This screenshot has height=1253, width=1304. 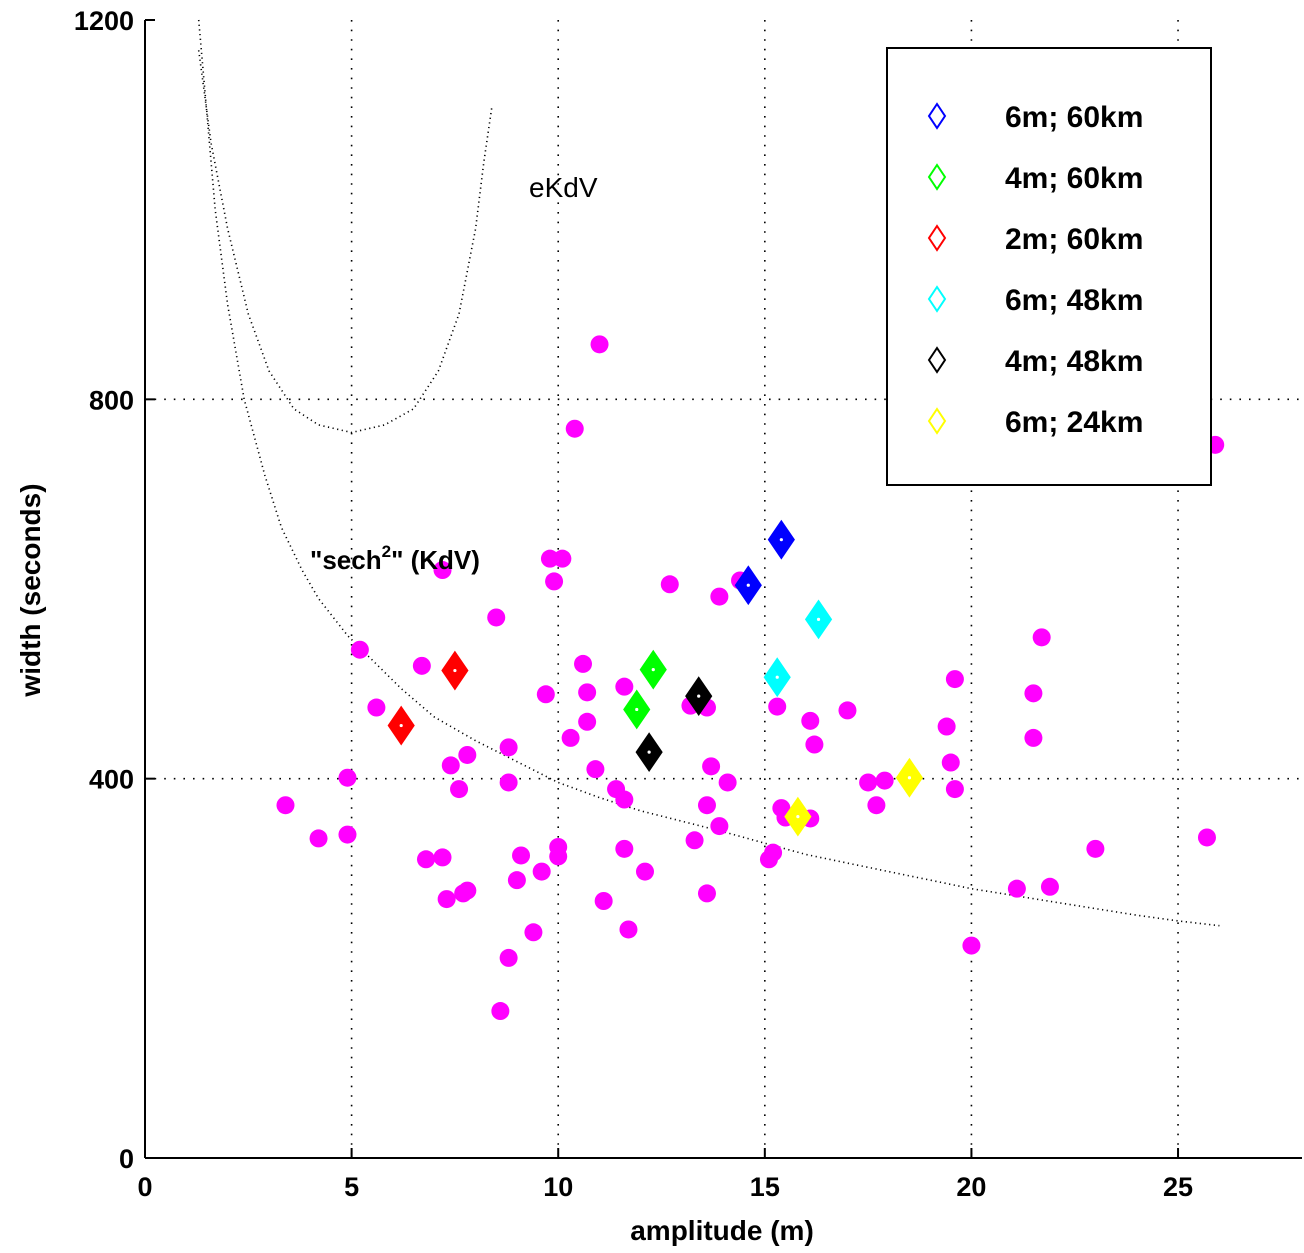 I want to click on sech-annotation-superscript: 2, so click(x=386, y=551).